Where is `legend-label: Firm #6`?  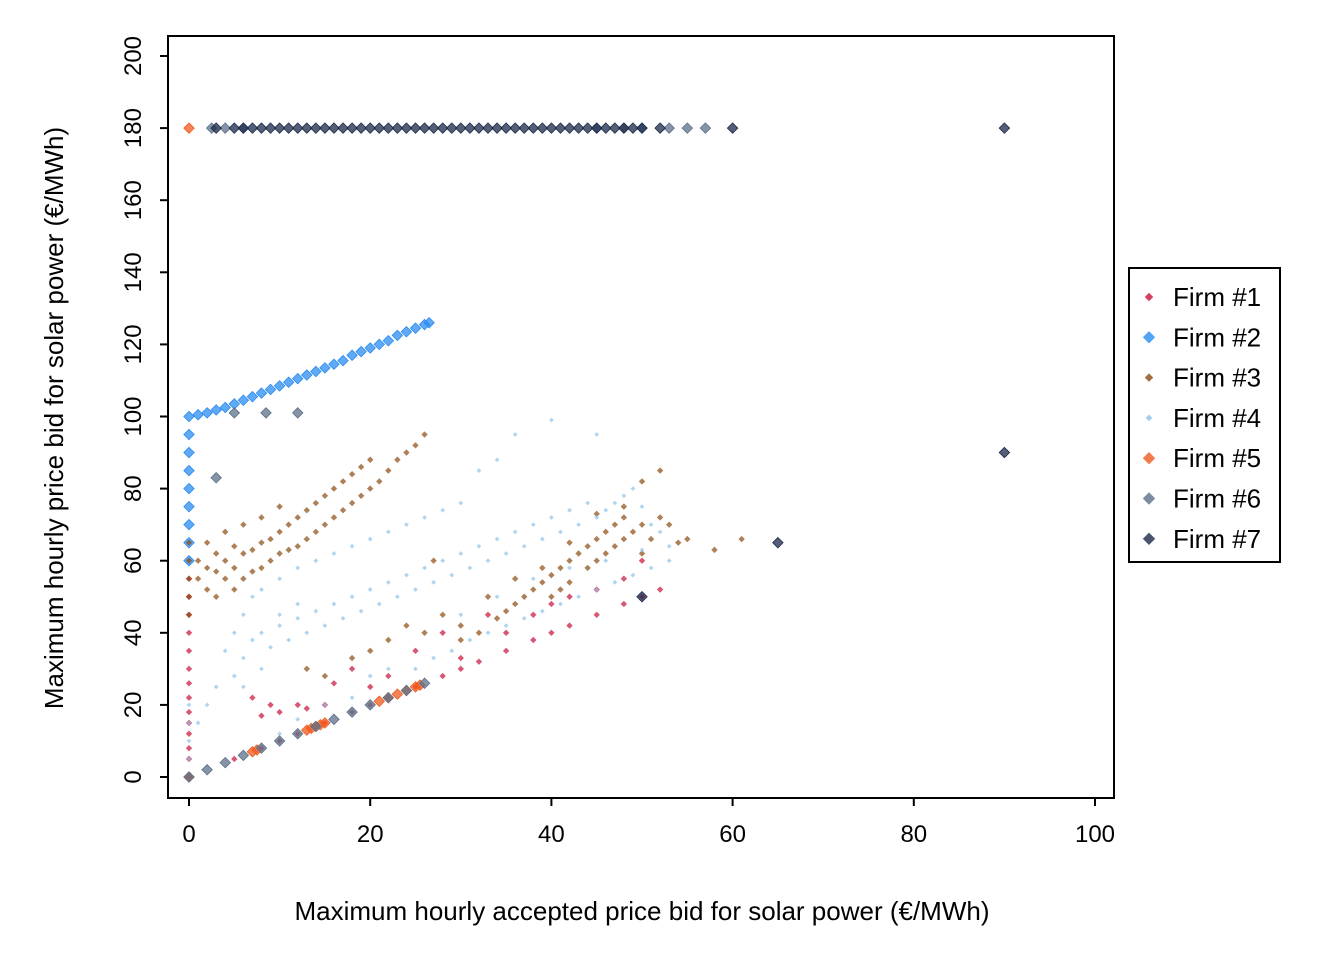
legend-label: Firm #6 is located at coordinates (1217, 499).